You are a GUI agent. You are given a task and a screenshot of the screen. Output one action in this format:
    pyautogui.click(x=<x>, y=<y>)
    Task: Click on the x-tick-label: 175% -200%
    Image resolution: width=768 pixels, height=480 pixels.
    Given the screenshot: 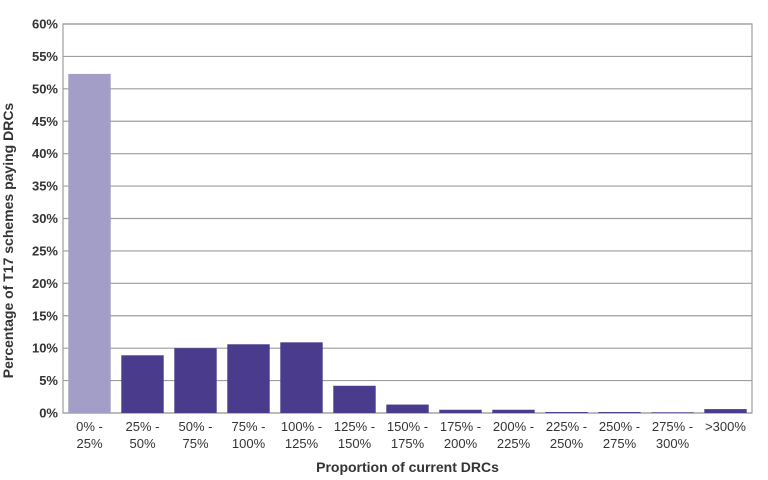 What is the action you would take?
    pyautogui.click(x=460, y=435)
    